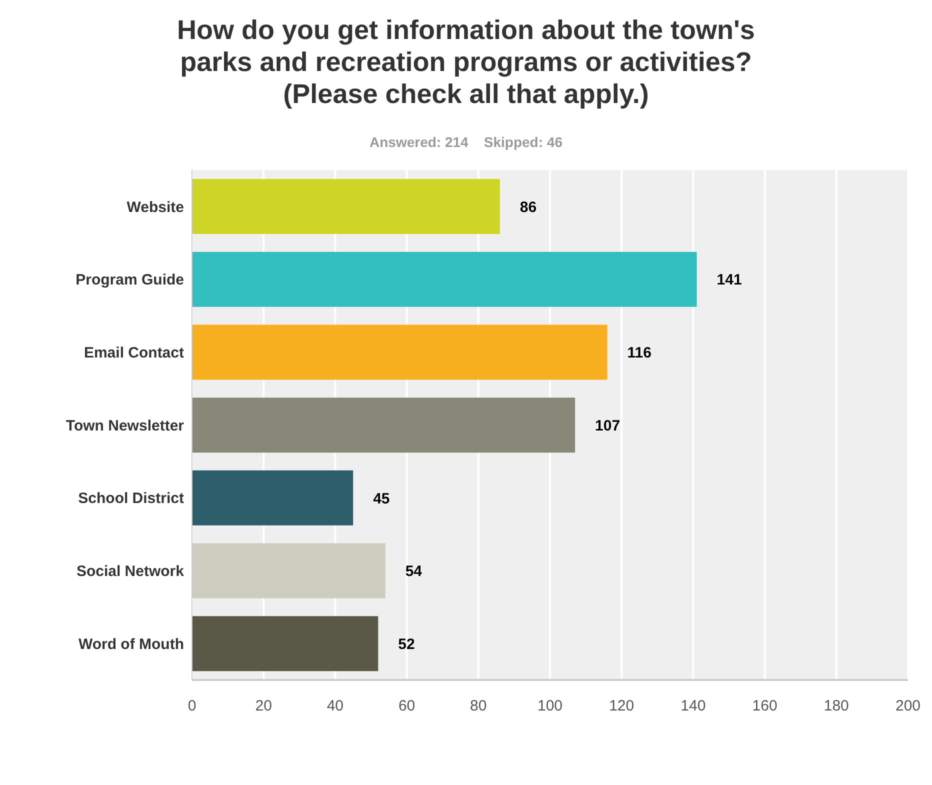 Image resolution: width=932 pixels, height=785 pixels. What do you see at coordinates (407, 706) in the screenshot?
I see `x-tick-label: 60` at bounding box center [407, 706].